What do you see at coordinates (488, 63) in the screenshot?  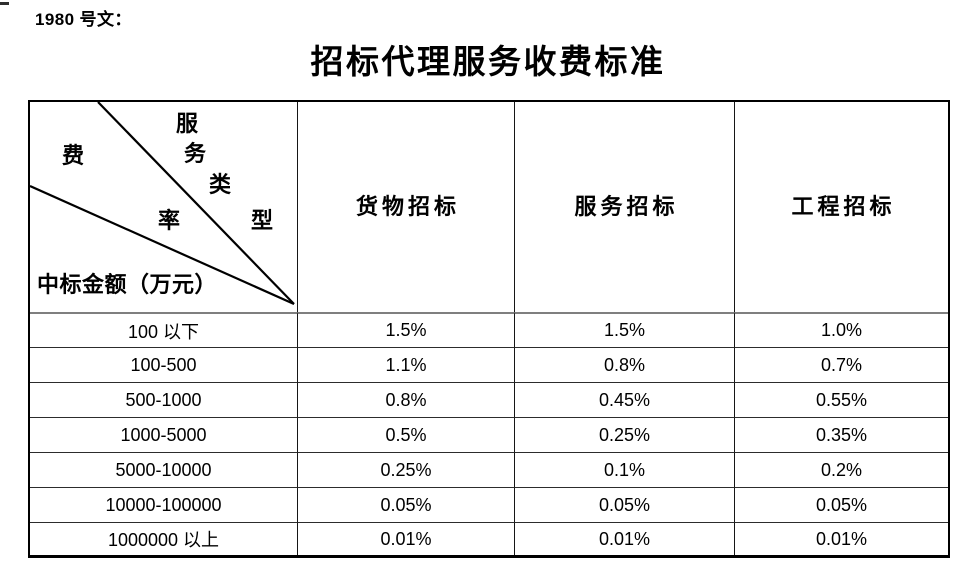 I see `page-title: 招标代理服务收费标准` at bounding box center [488, 63].